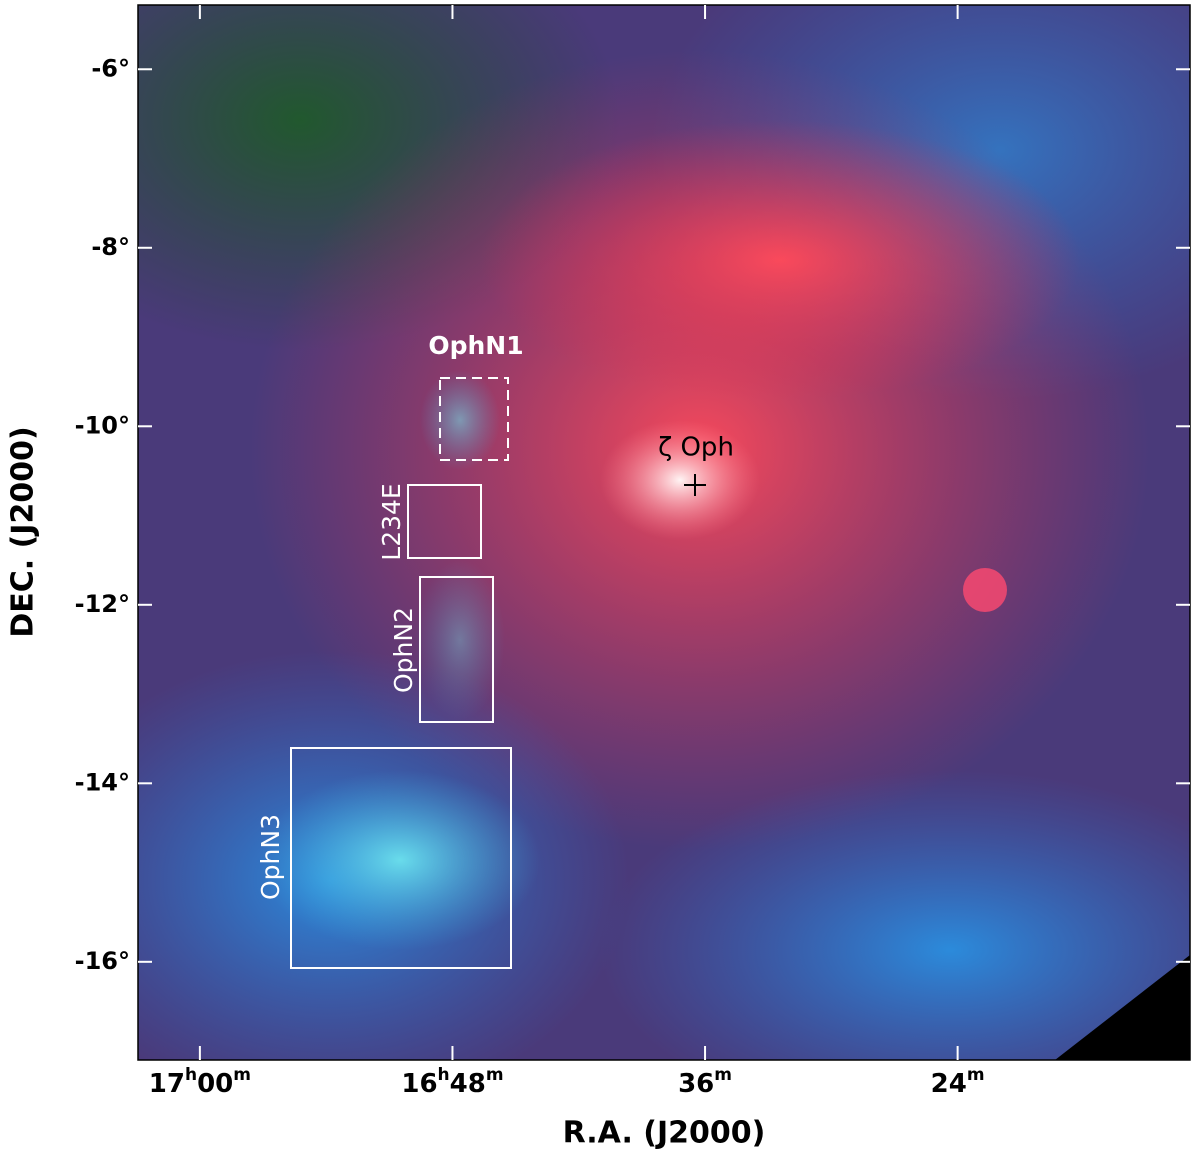 The height and width of the screenshot is (1162, 1200). Describe the element at coordinates (215, 1084) in the screenshot. I see `x-tick-label-part: 00` at that location.